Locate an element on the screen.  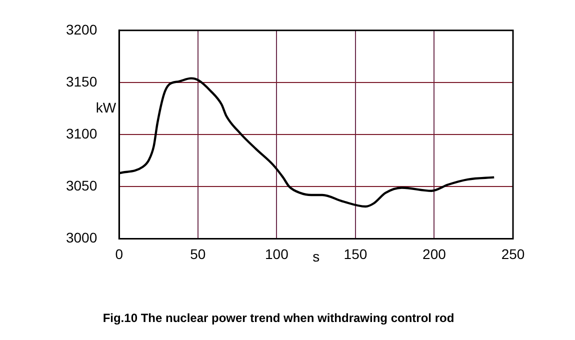
y-tick-label: 3150 is located at coordinates (82, 81).